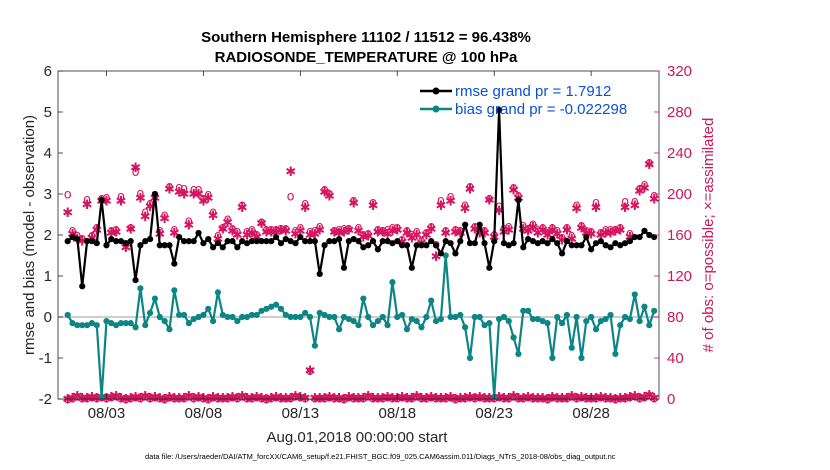  I want to click on right-y-tick-label: 280, so click(679, 112).